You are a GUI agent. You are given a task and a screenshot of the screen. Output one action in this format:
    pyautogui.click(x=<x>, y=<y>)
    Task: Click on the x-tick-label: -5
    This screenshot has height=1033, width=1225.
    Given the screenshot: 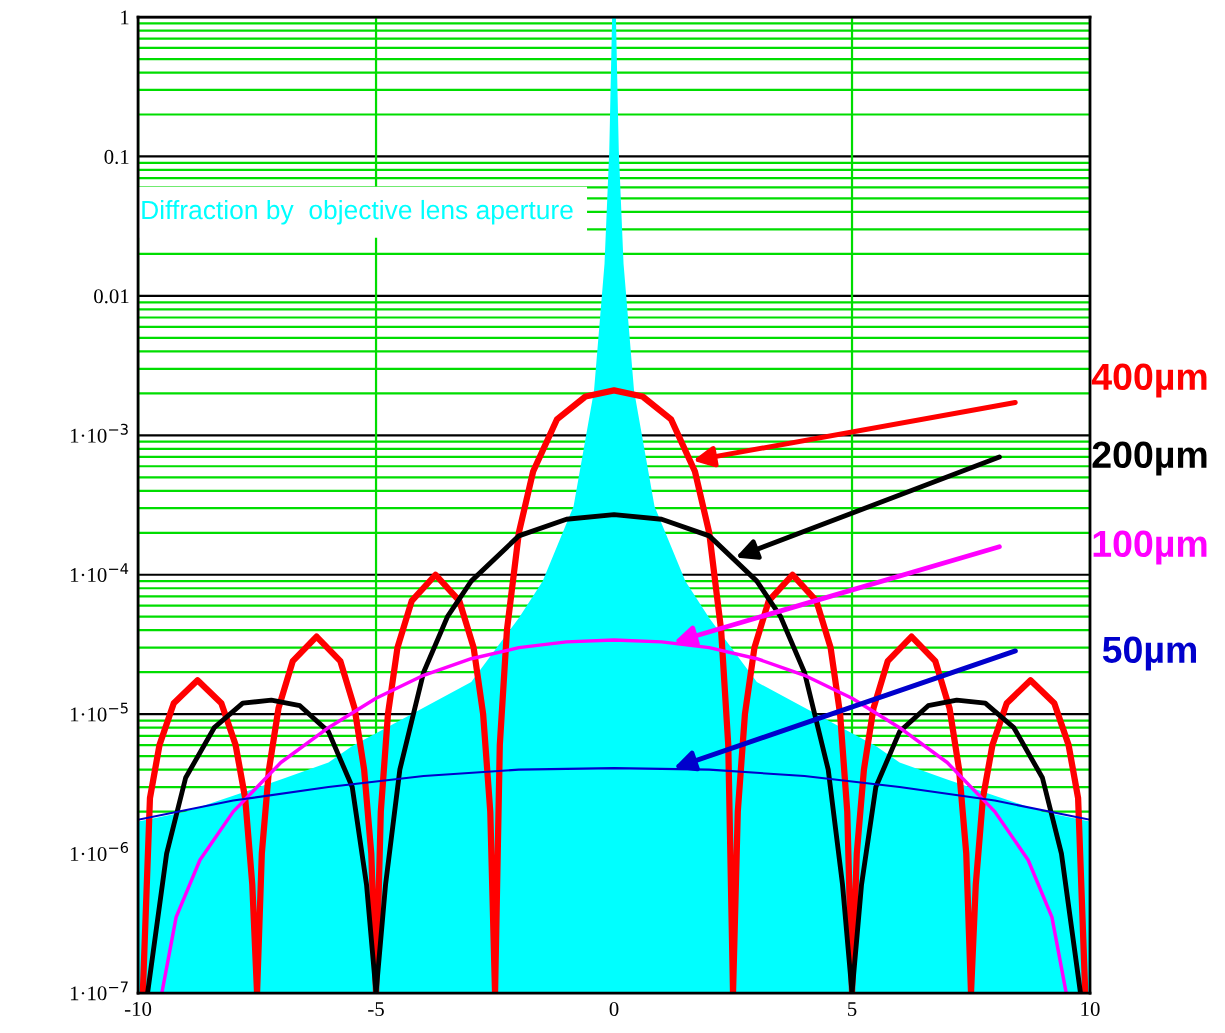 What is the action you would take?
    pyautogui.click(x=376, y=1009)
    